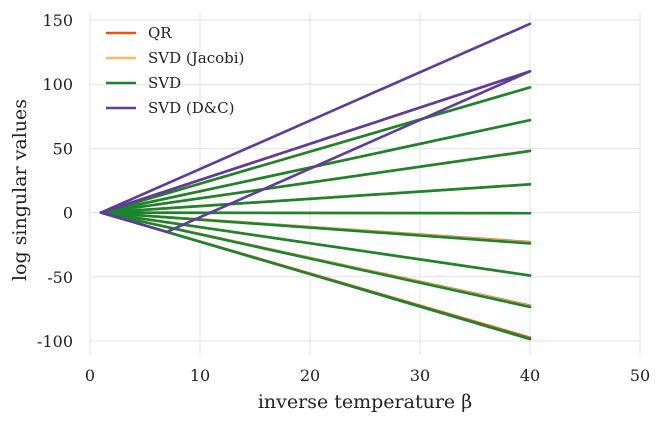 This screenshot has height=421, width=665. Describe the element at coordinates (196, 58) in the screenshot. I see `legend-label: SVD (Jacobi)` at that location.